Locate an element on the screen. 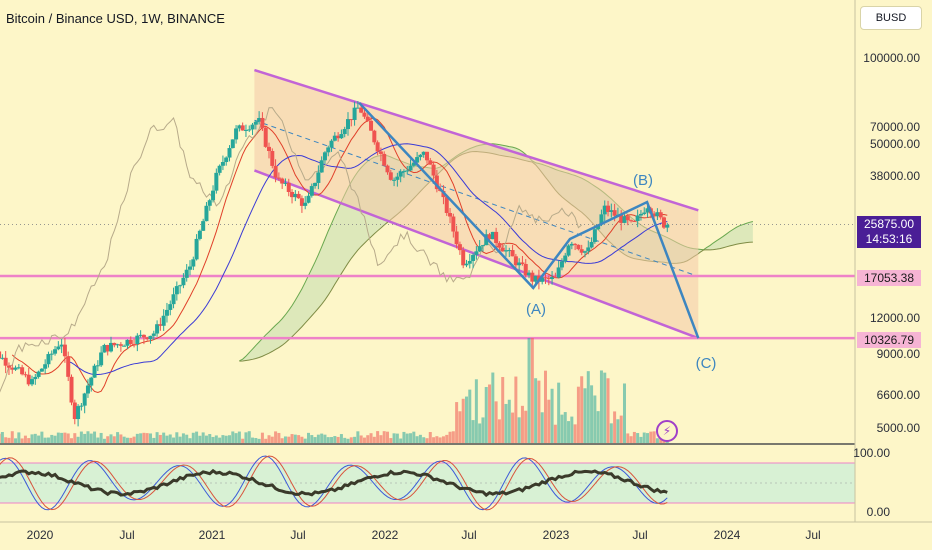  wave-b-label: (B) is located at coordinates (643, 180).